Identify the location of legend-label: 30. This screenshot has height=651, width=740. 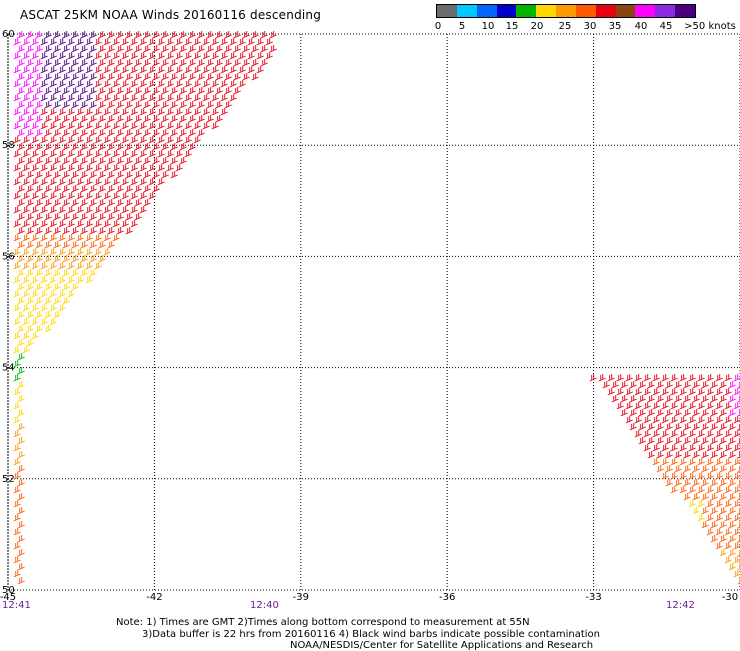
(590, 26).